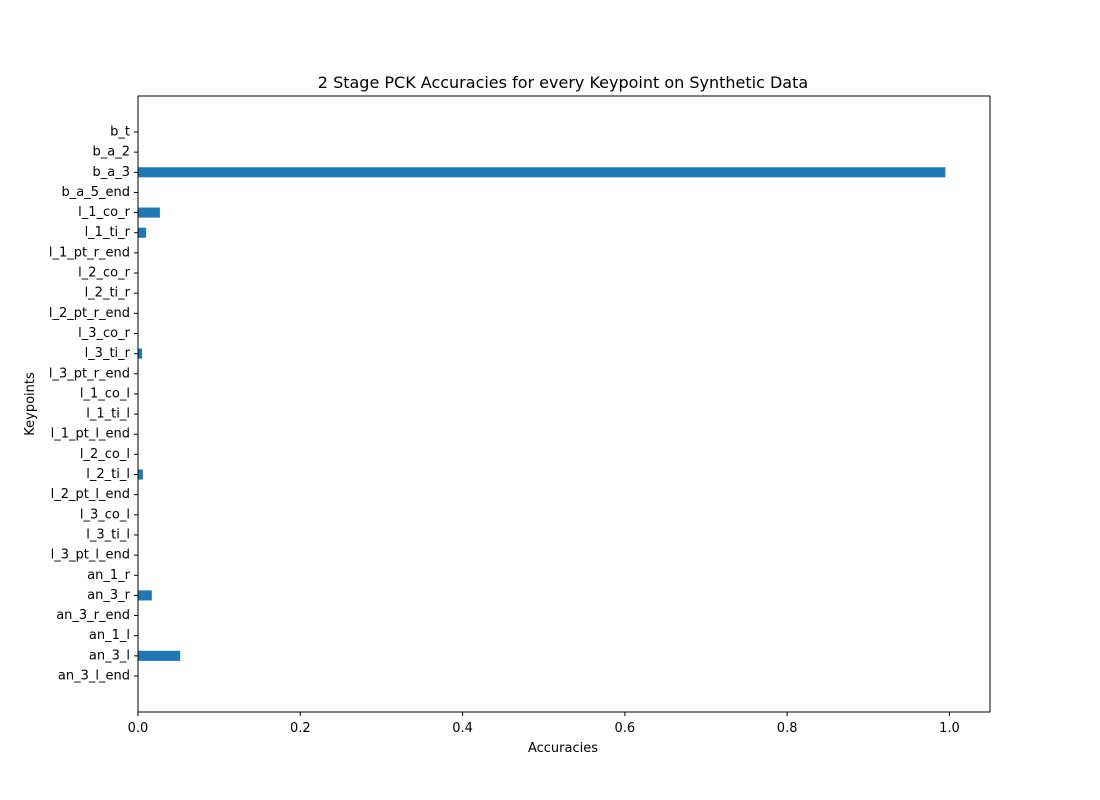  Describe the element at coordinates (108, 595) in the screenshot. I see `y-tick-label: an_3_r` at that location.